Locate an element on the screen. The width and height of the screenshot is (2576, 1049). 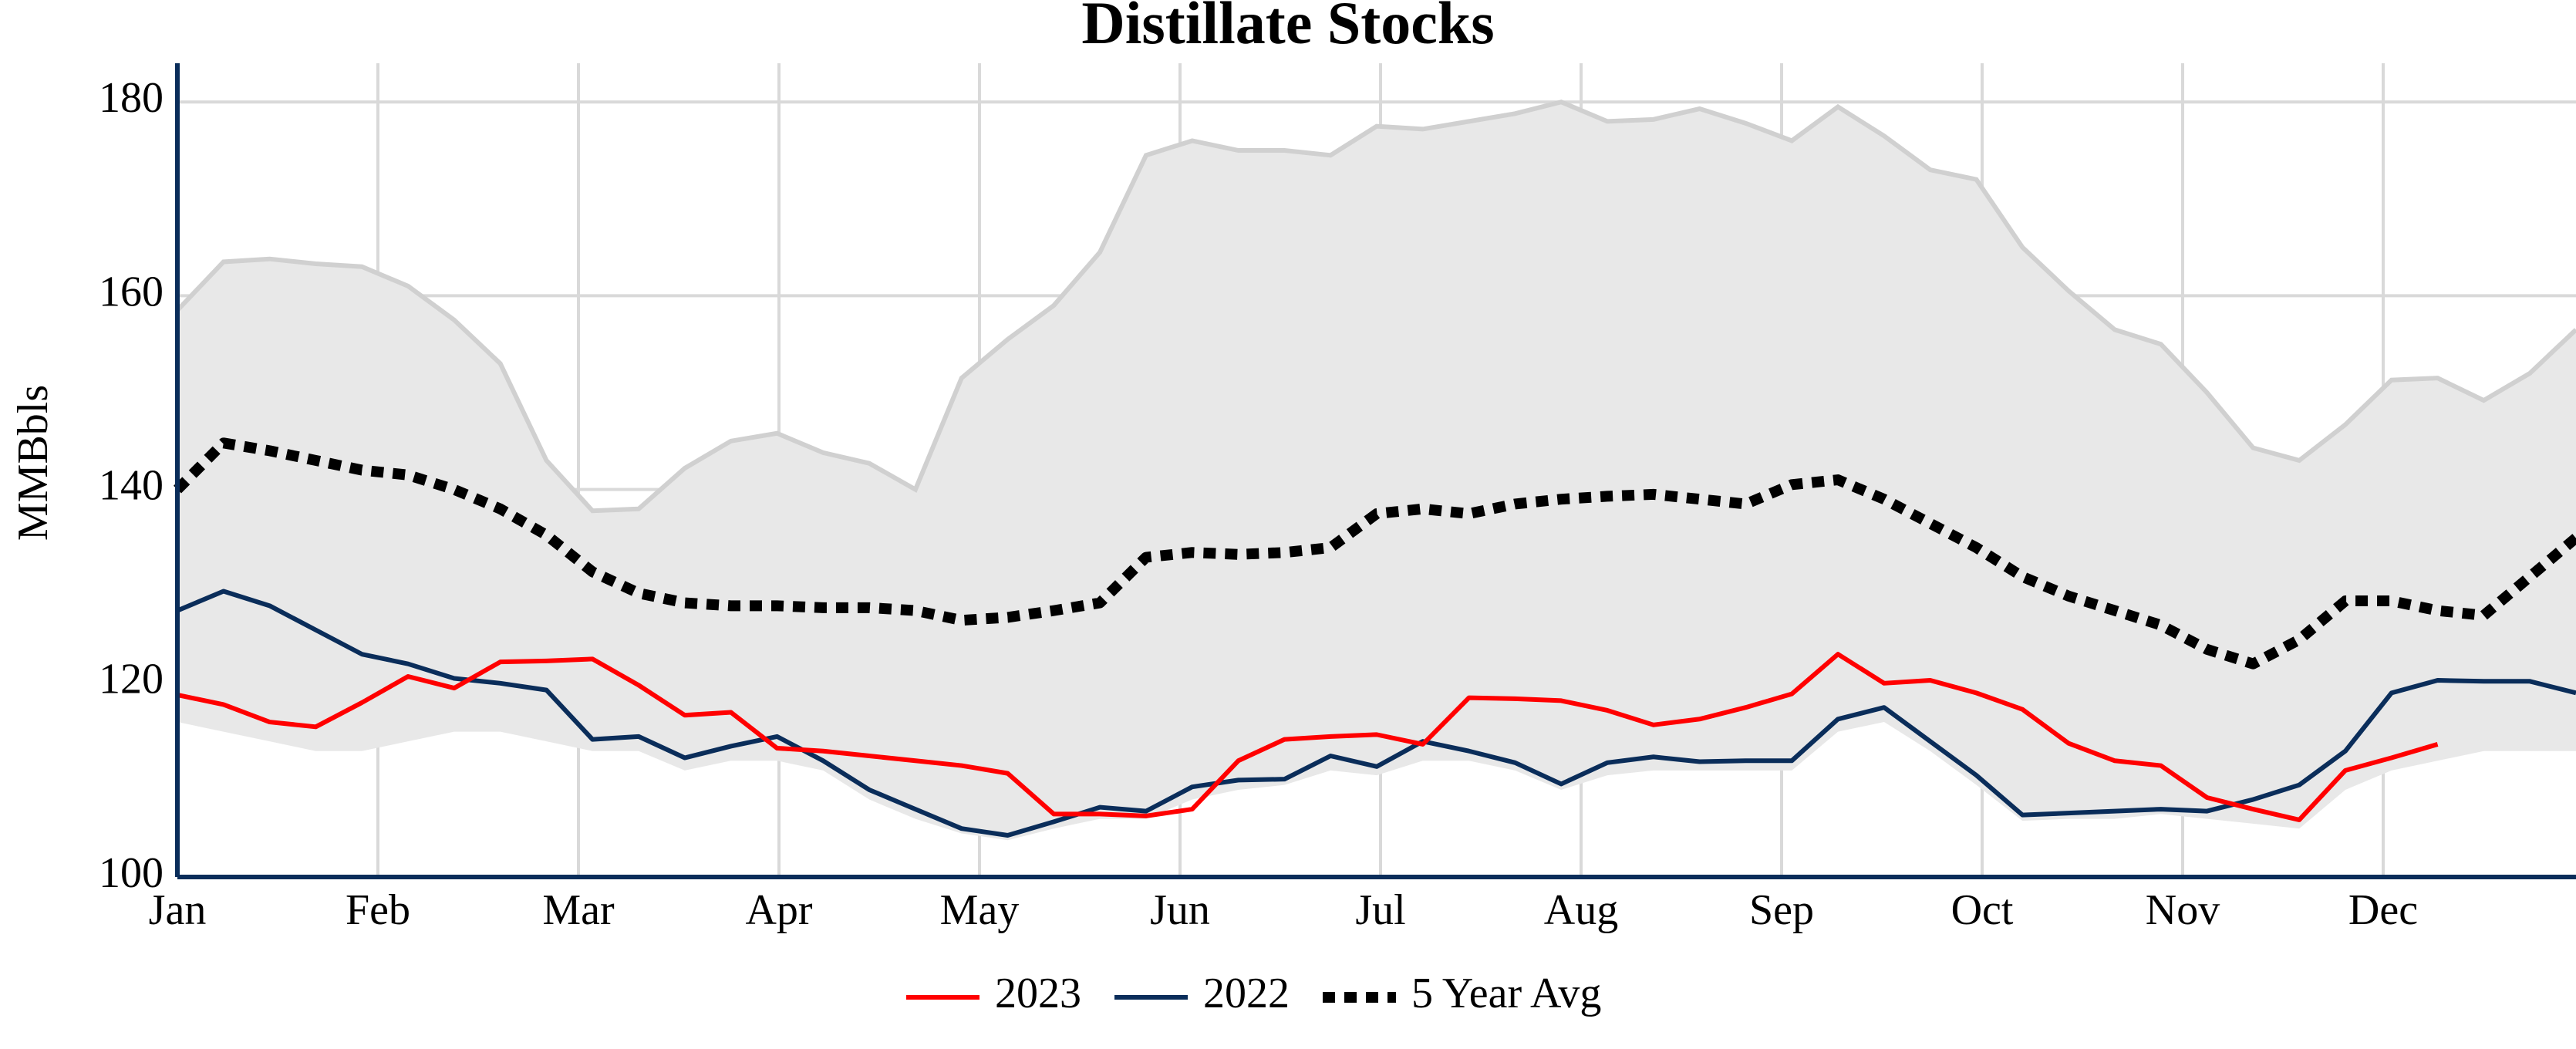
y-axis-label: MMBbls is located at coordinates (33, 463).